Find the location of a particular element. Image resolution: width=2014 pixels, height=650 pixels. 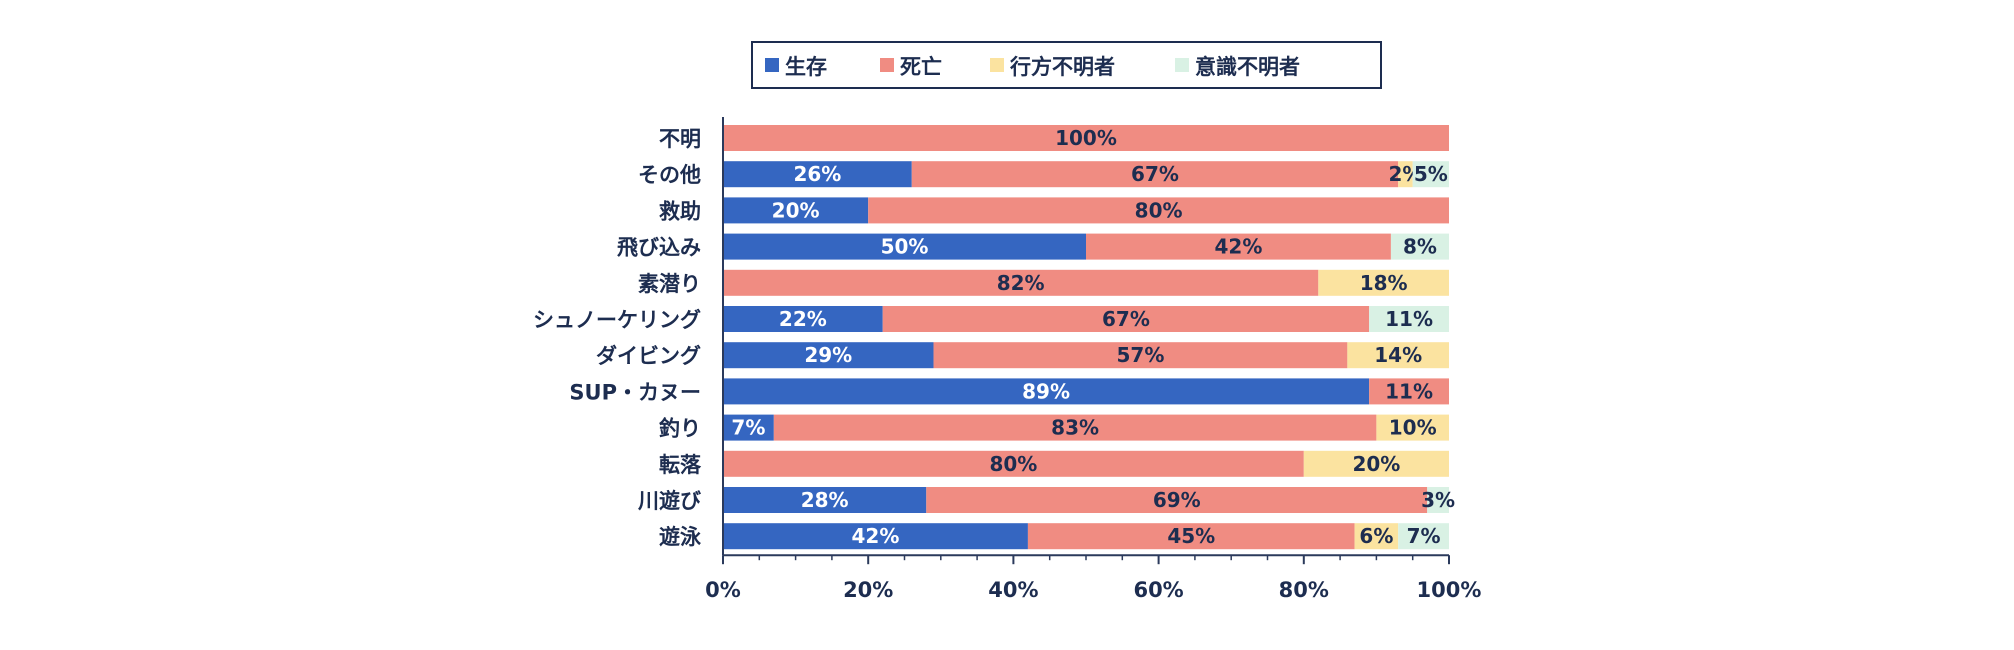

legend-label-0: 生存 is located at coordinates (806, 67).